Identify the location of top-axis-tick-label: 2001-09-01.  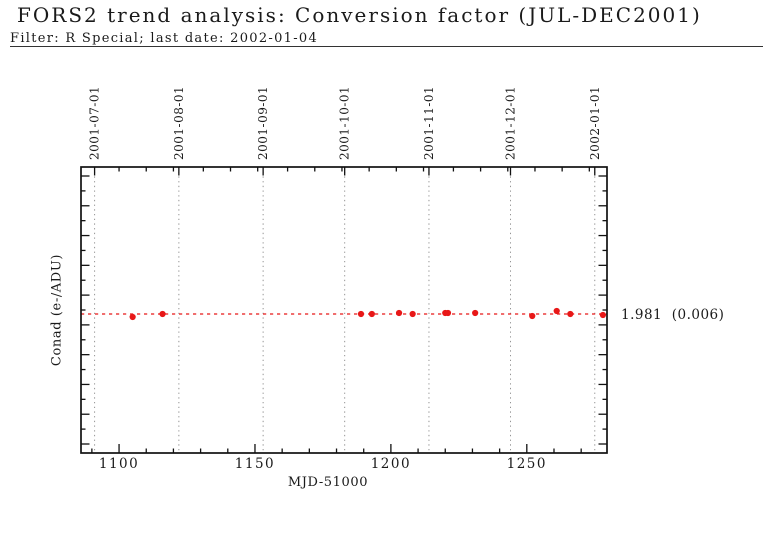
(263, 123).